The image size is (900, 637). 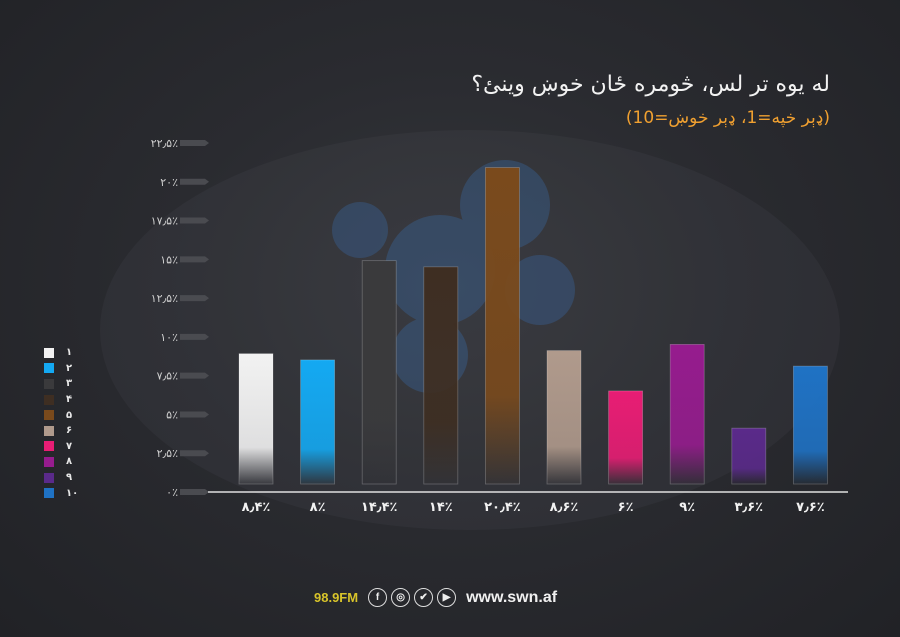 What do you see at coordinates (512, 597) in the screenshot?
I see `website-link: www.swn.af` at bounding box center [512, 597].